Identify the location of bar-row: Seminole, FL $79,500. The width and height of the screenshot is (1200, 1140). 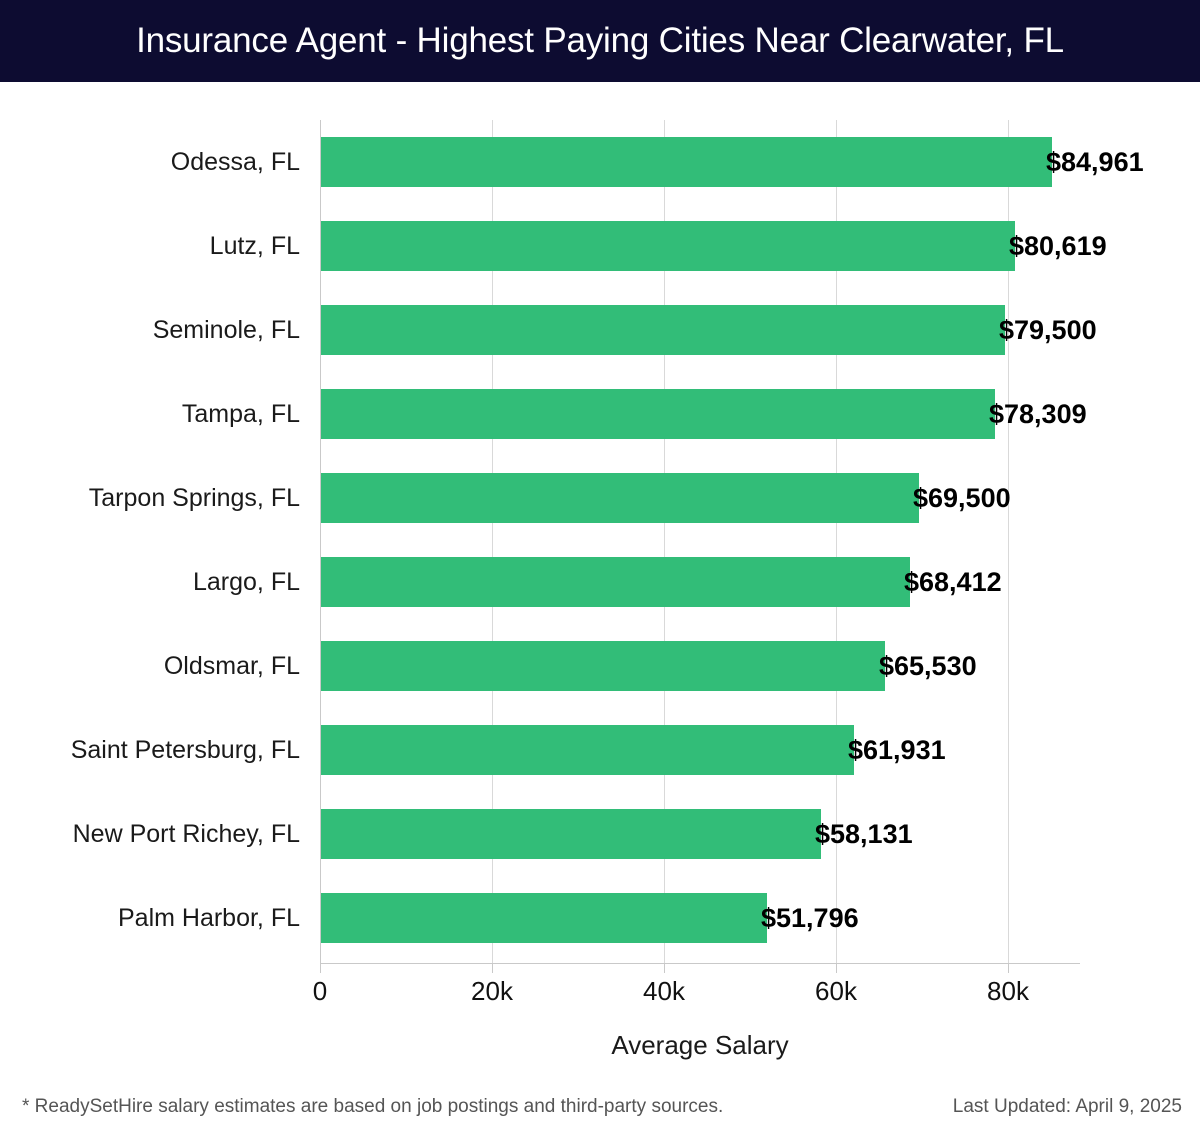
(600, 330).